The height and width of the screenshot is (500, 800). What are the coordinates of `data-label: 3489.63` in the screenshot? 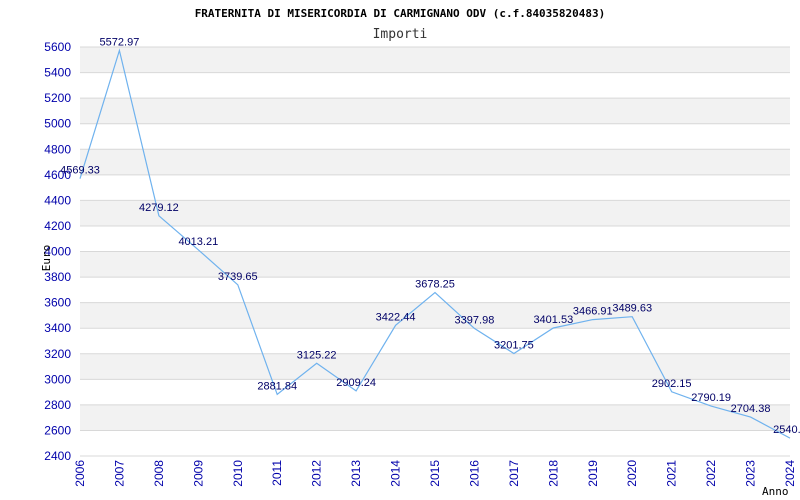 It's located at (632, 309).